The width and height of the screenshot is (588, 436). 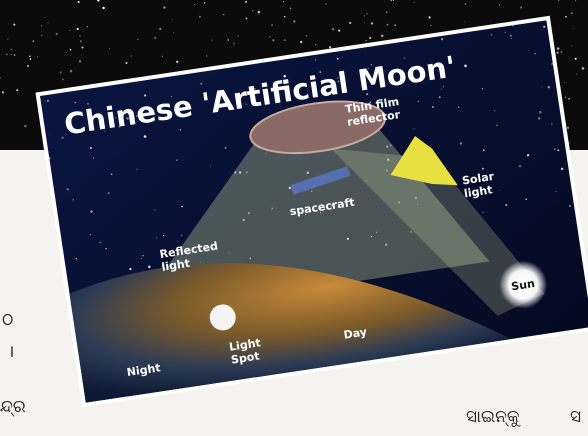 What do you see at coordinates (222, 317) in the screenshot?
I see `light-spot` at bounding box center [222, 317].